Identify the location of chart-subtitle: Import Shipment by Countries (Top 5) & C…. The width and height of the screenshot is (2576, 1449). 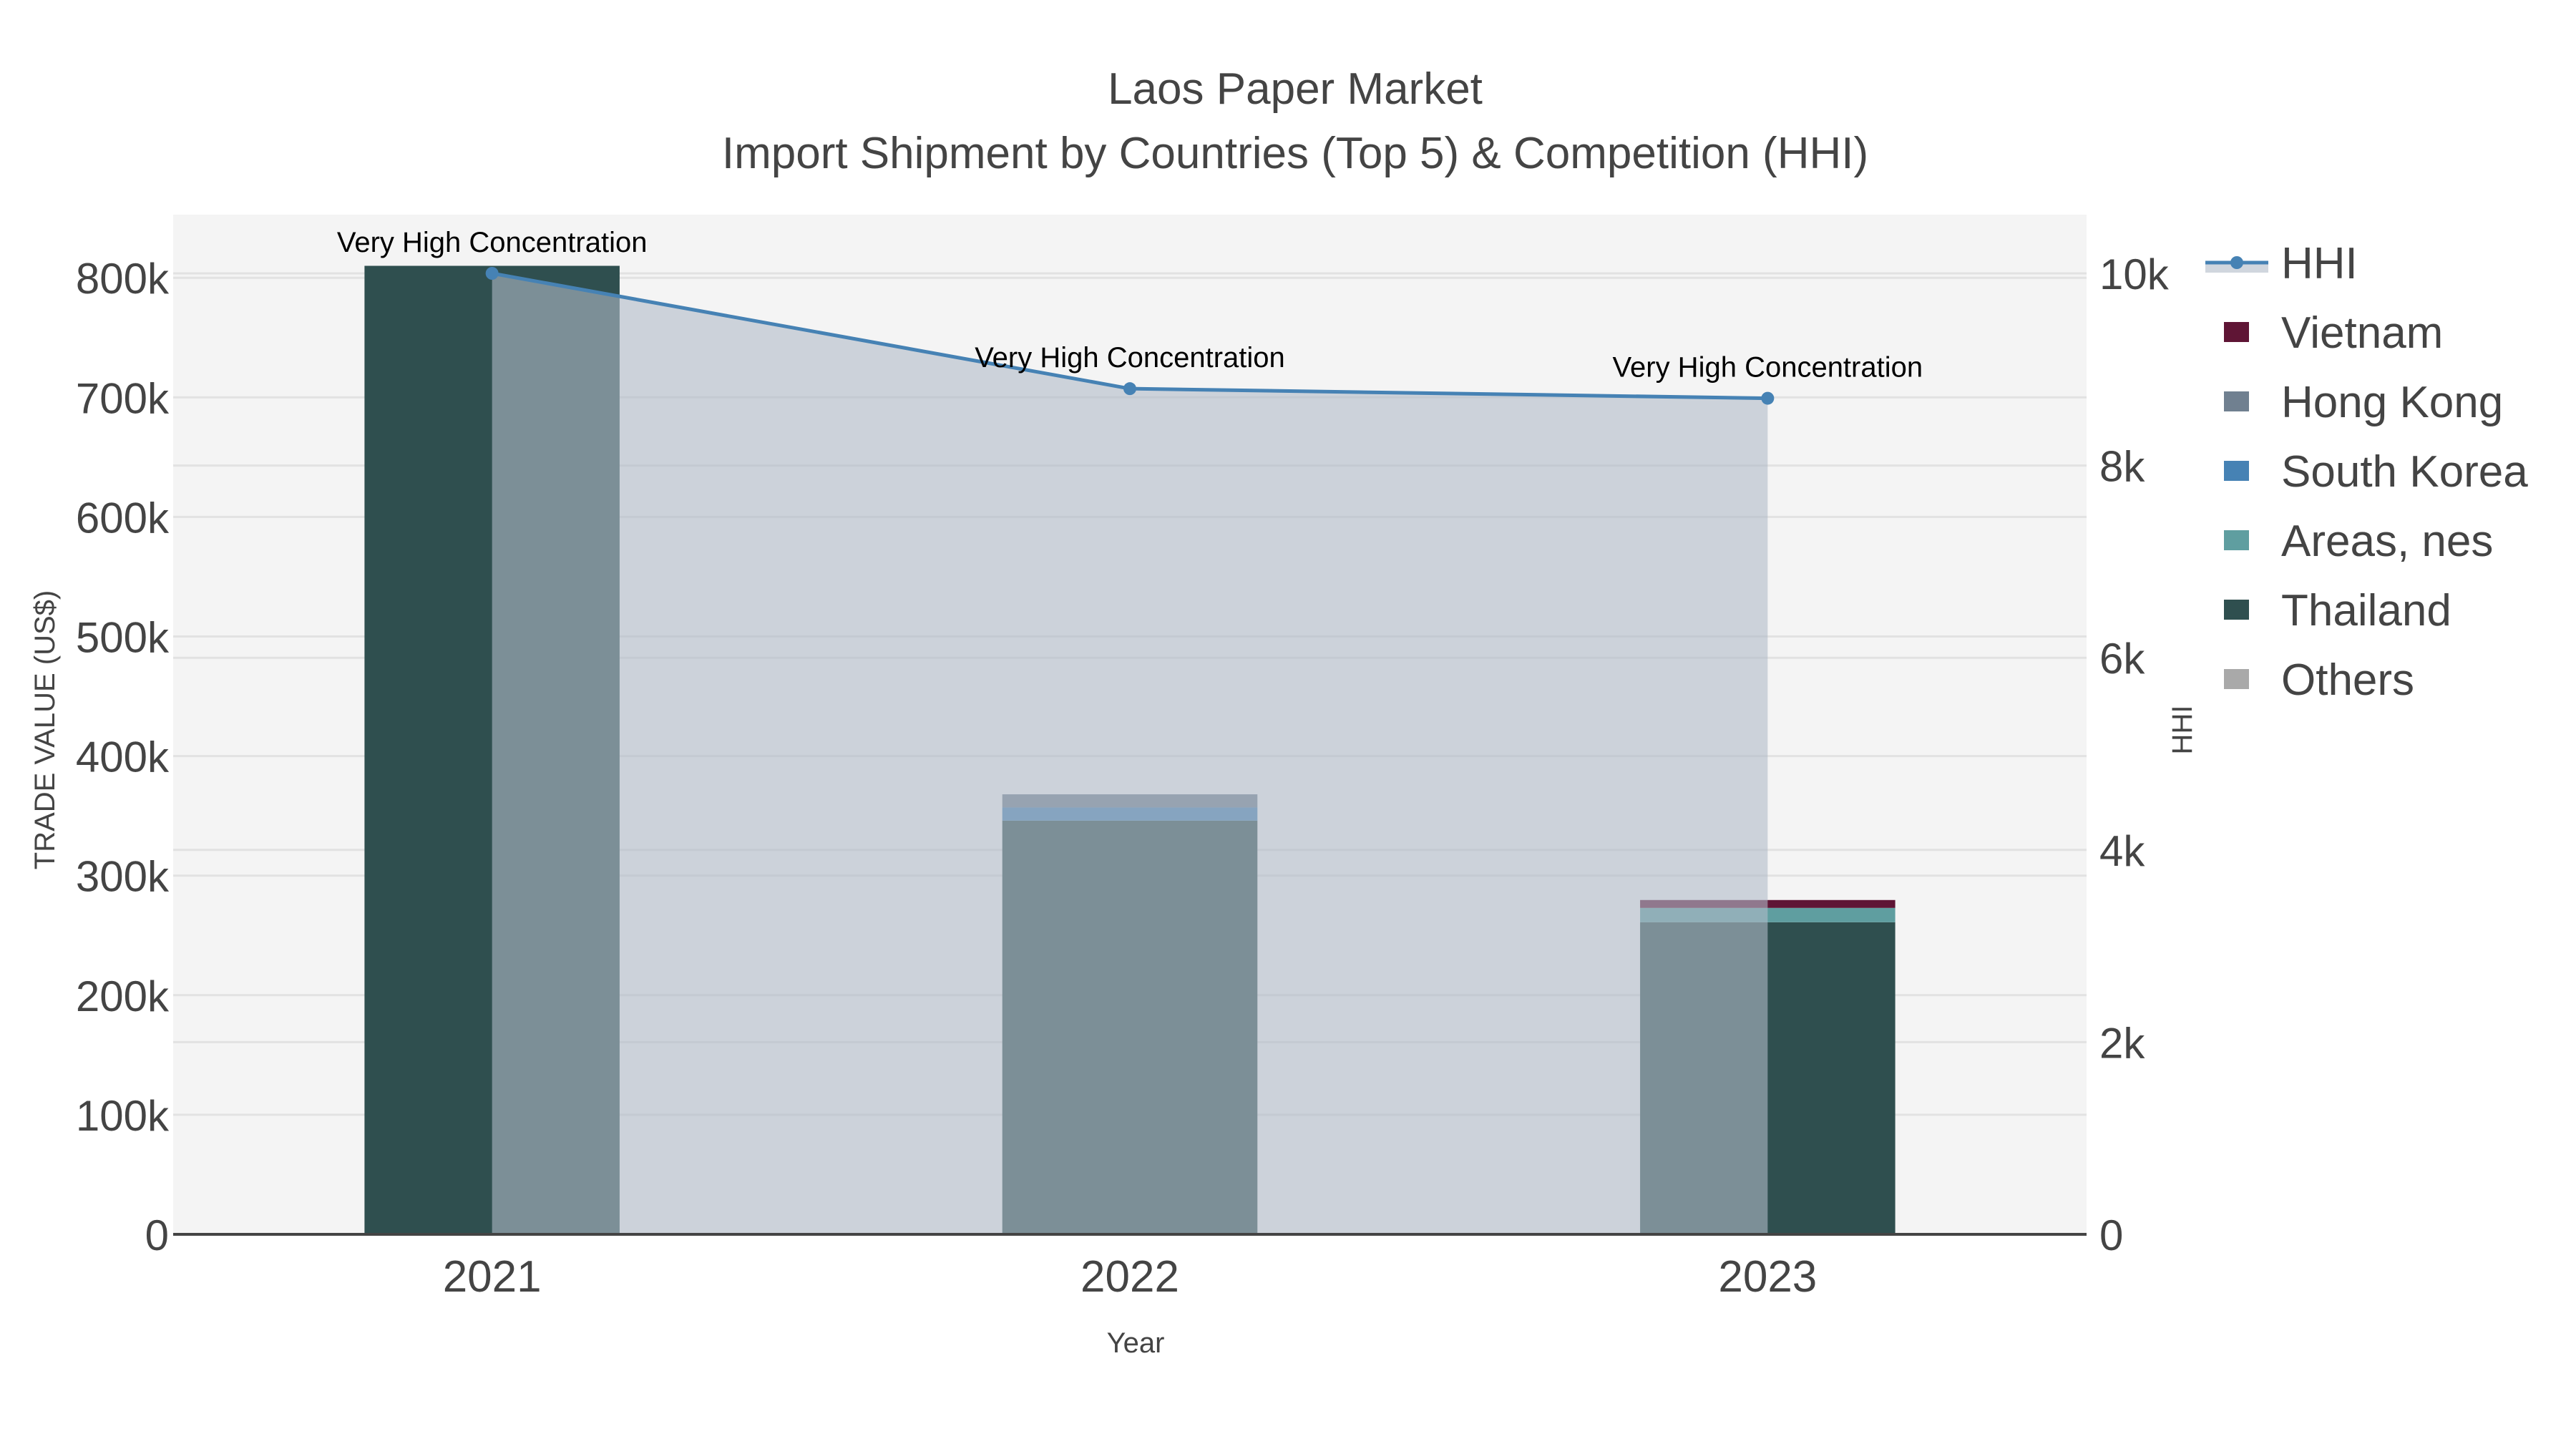
(1295, 153).